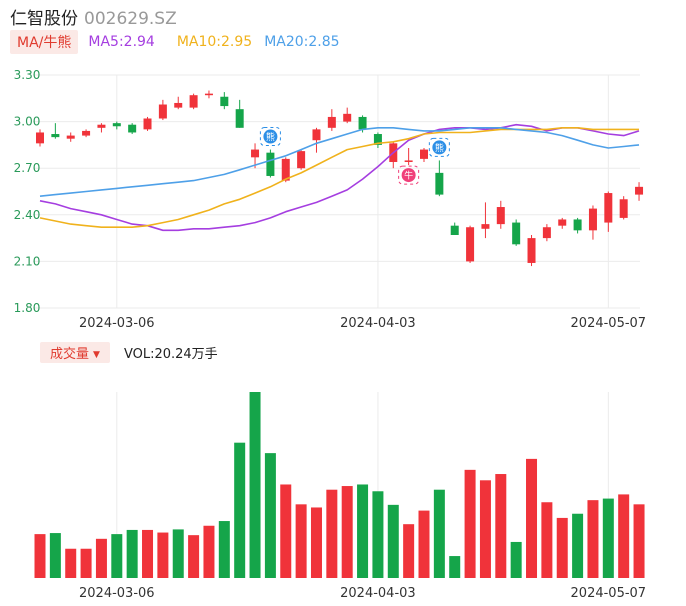  I want to click on marker-label: 牛, so click(408, 176).